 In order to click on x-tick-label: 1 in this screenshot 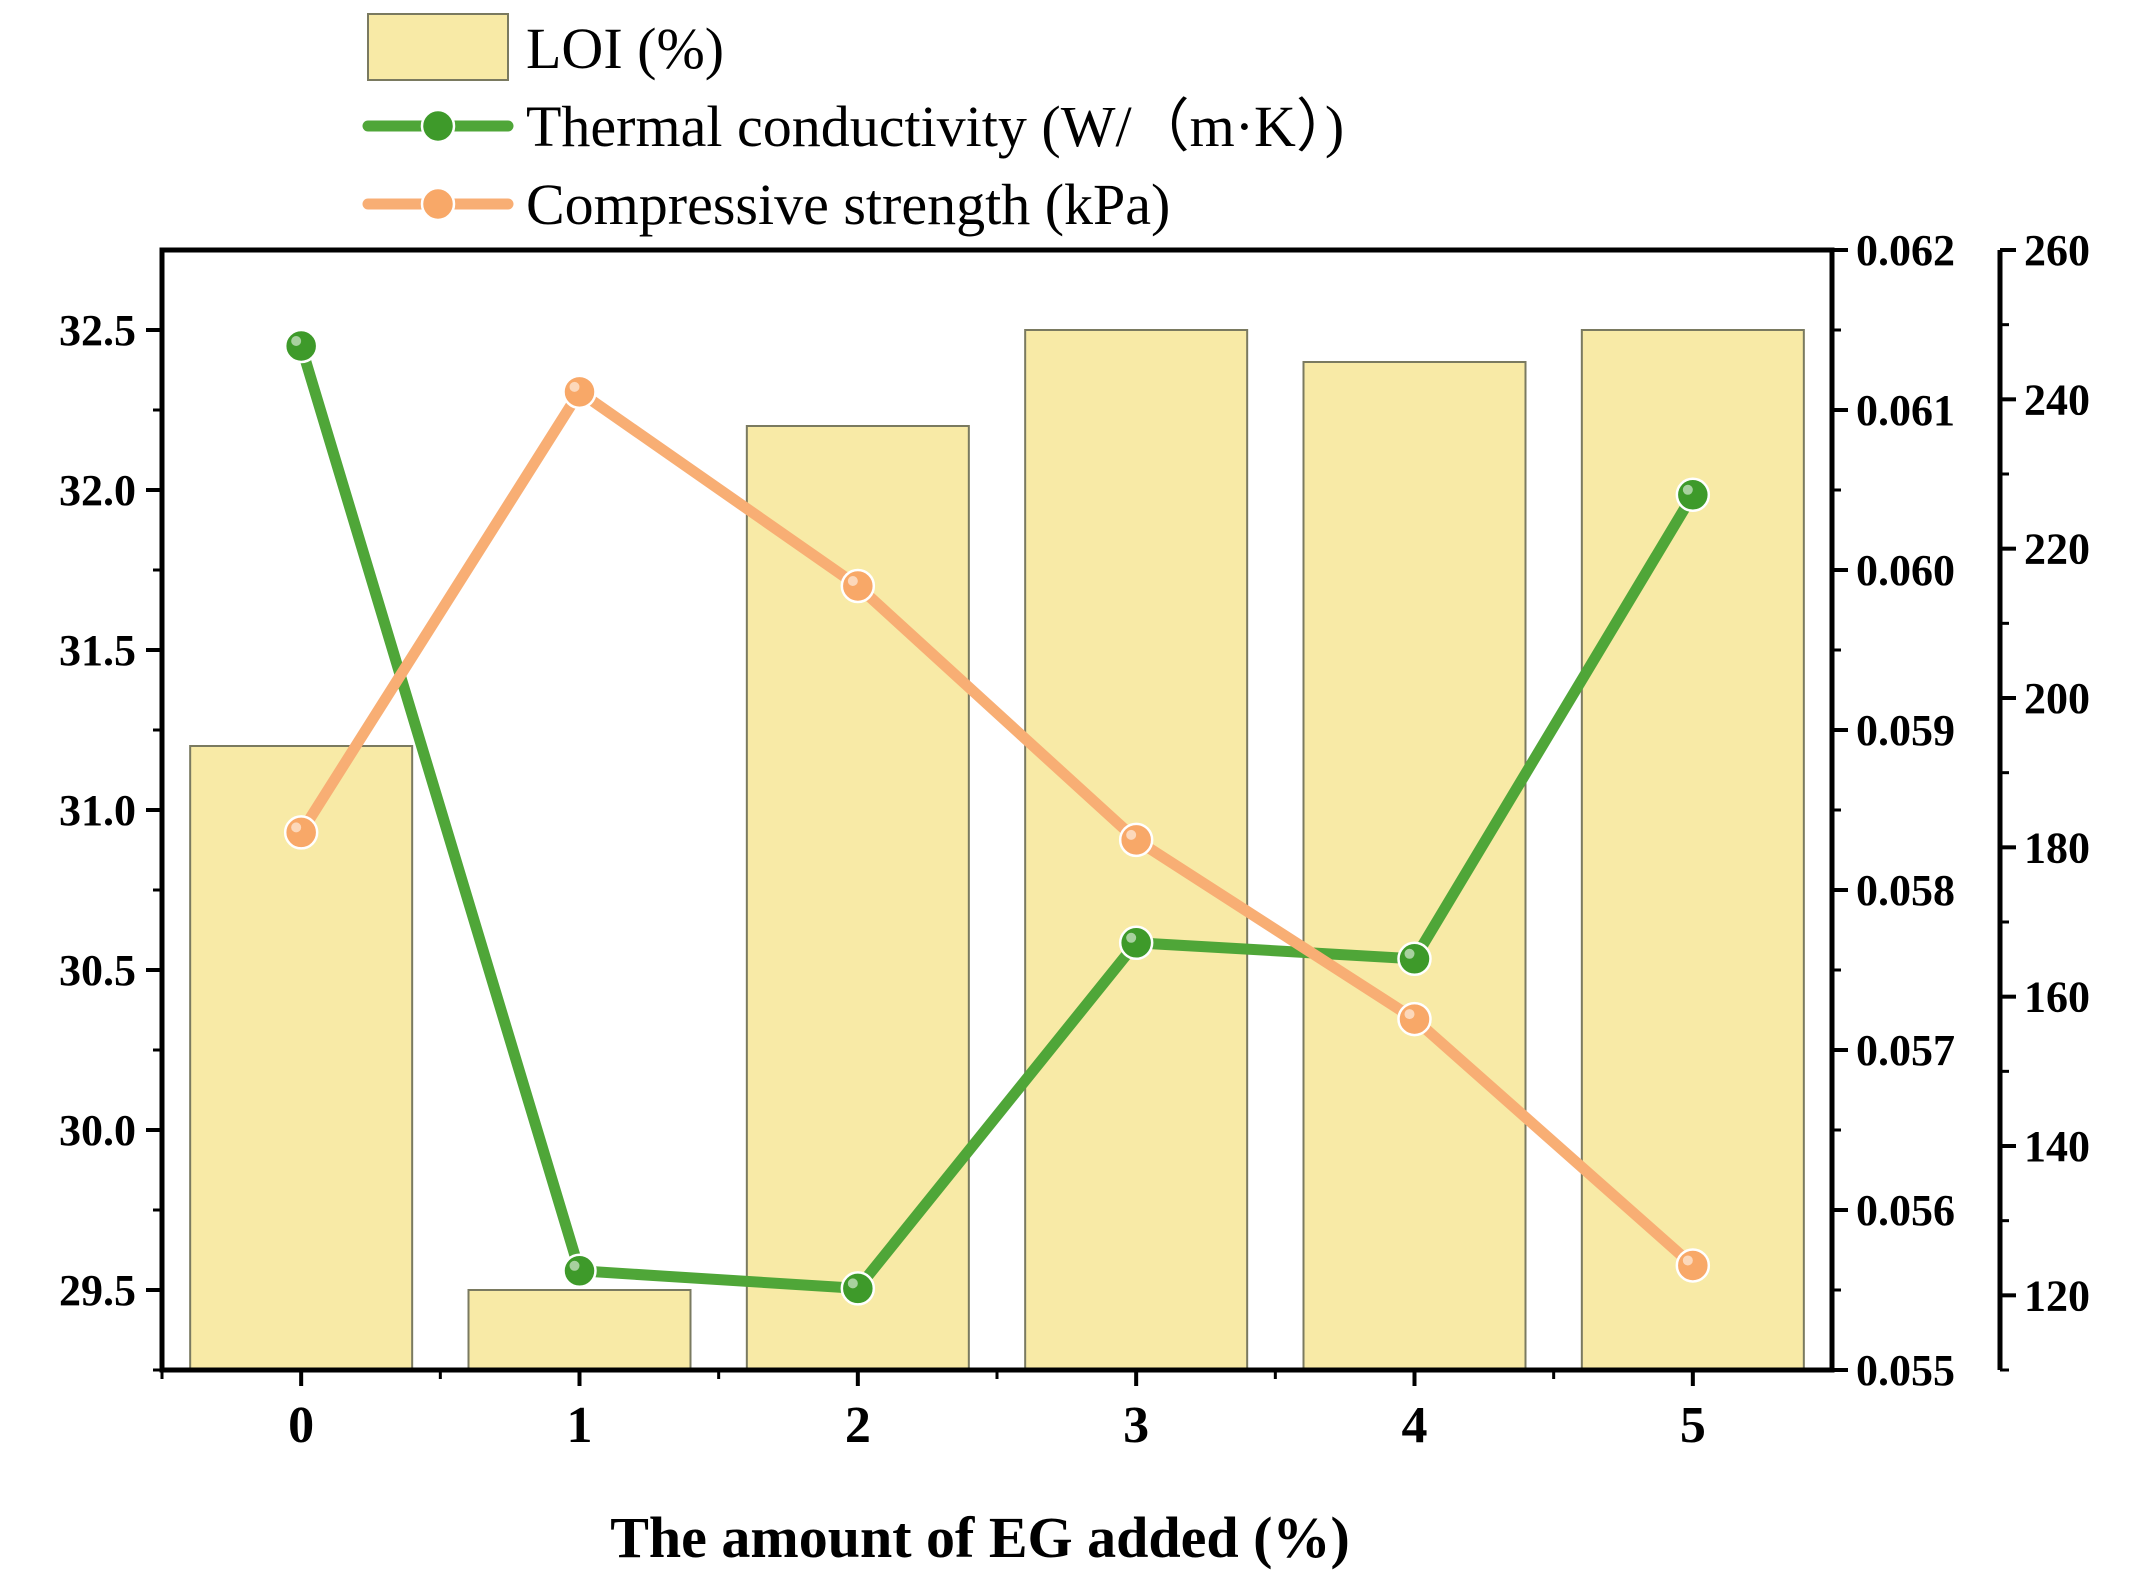, I will do `click(580, 1425)`.